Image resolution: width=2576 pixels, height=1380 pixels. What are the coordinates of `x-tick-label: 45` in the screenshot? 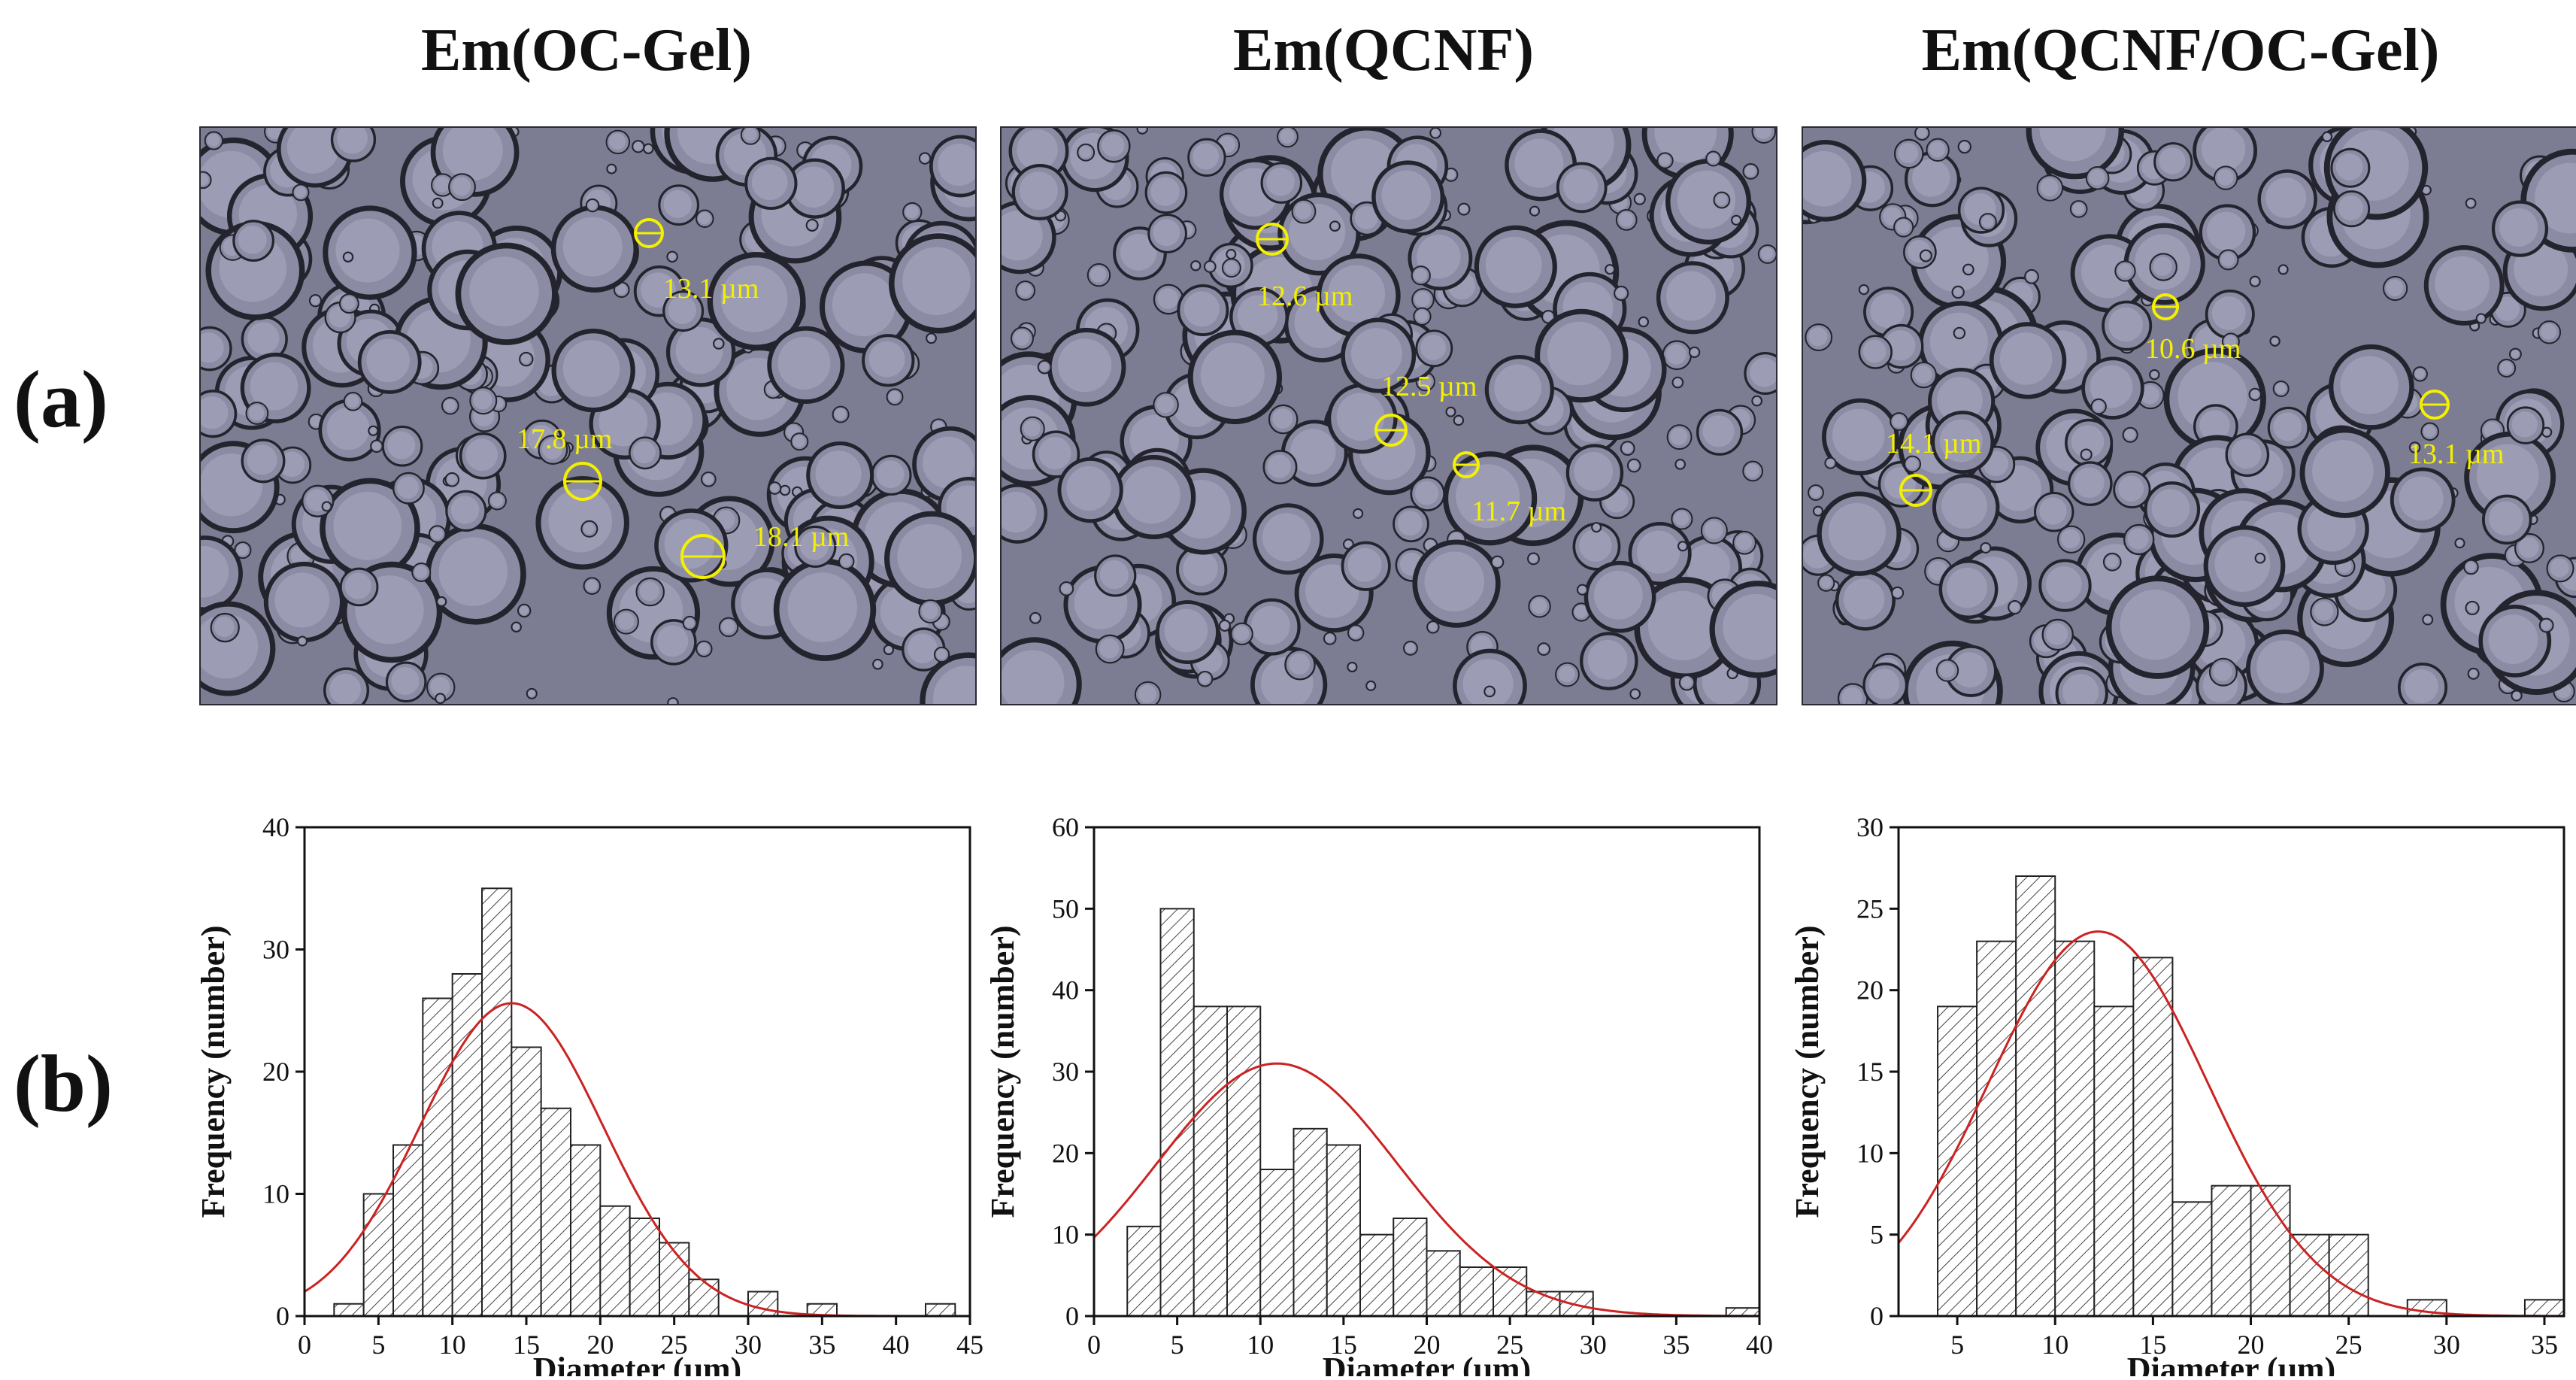 It's located at (969, 1345).